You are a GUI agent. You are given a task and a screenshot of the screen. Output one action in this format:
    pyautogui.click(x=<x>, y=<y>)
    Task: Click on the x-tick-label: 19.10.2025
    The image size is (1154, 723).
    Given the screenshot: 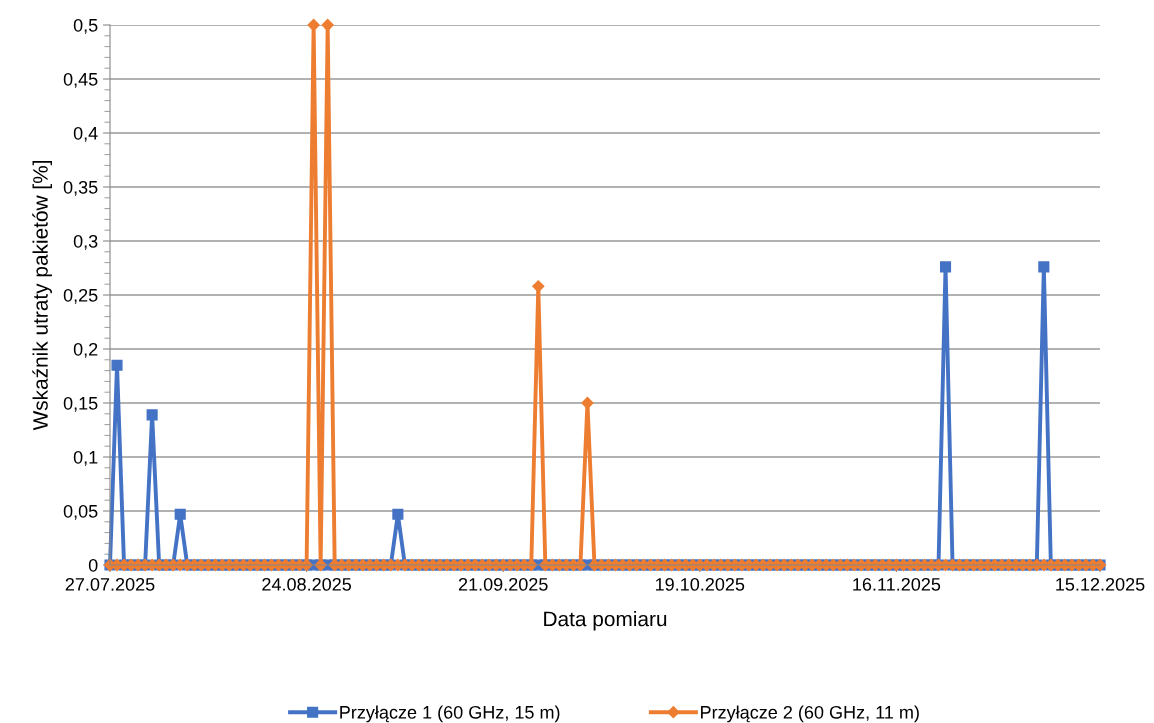 What is the action you would take?
    pyautogui.click(x=700, y=584)
    